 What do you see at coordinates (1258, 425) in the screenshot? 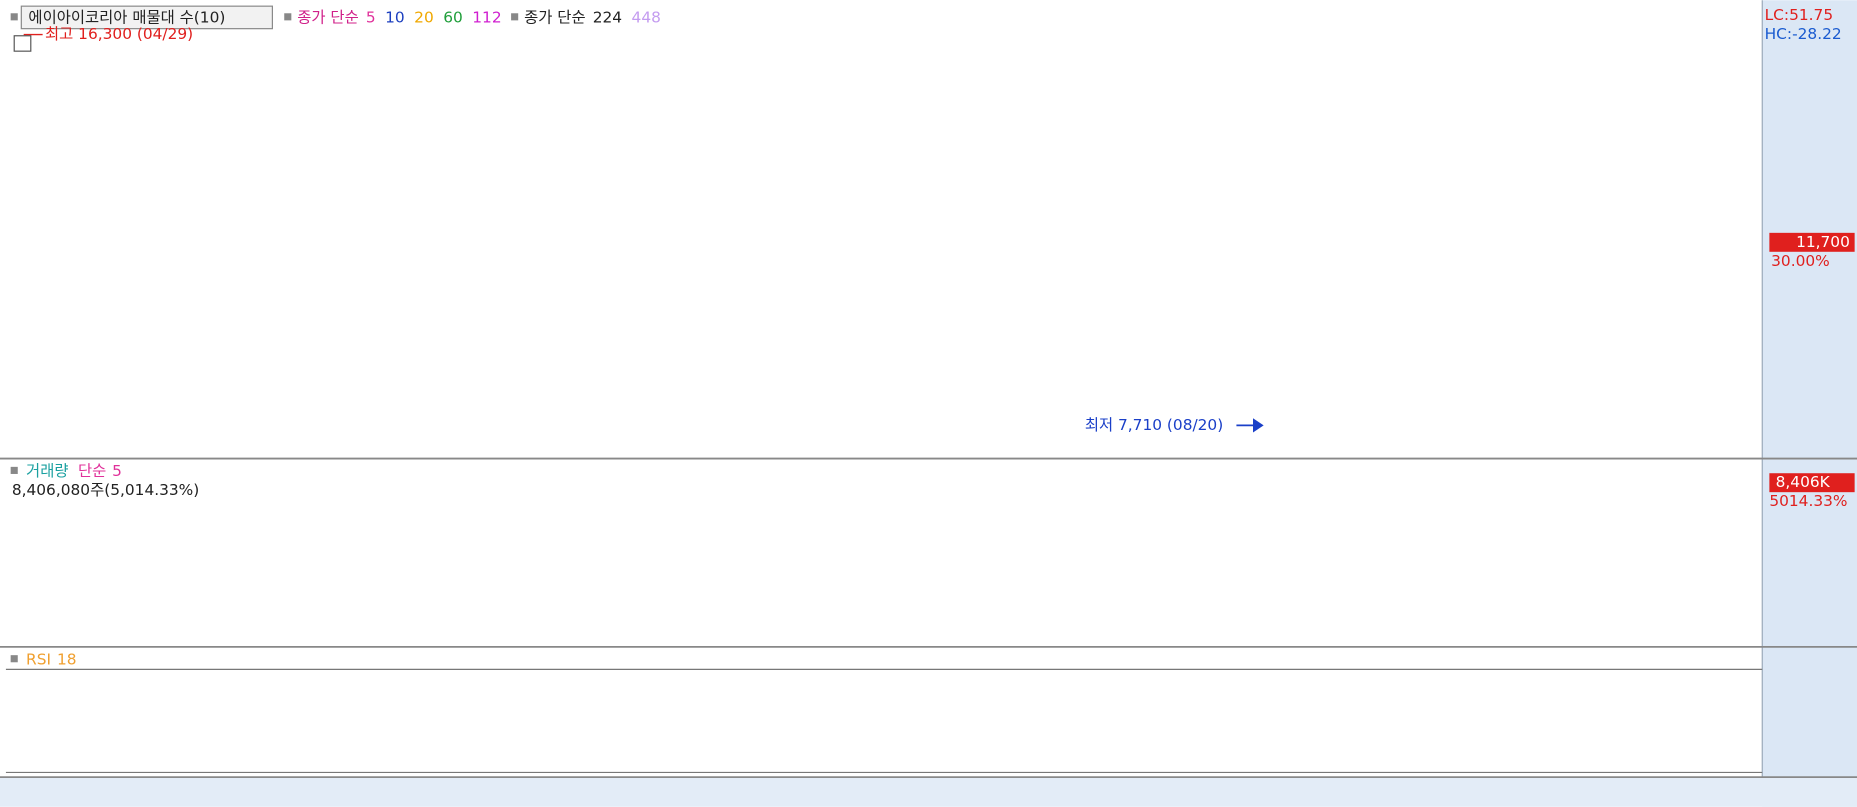
I see `low-arrowhead` at bounding box center [1258, 425].